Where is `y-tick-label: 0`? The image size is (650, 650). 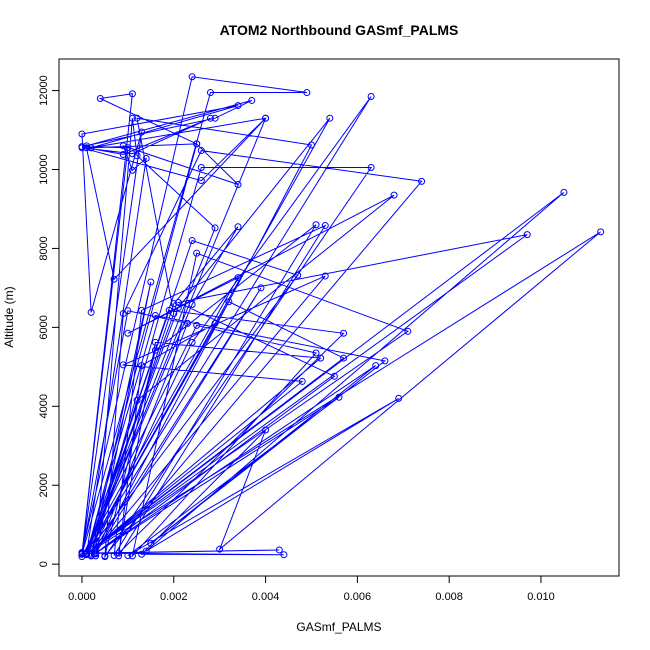
y-tick-label: 0 is located at coordinates (44, 564).